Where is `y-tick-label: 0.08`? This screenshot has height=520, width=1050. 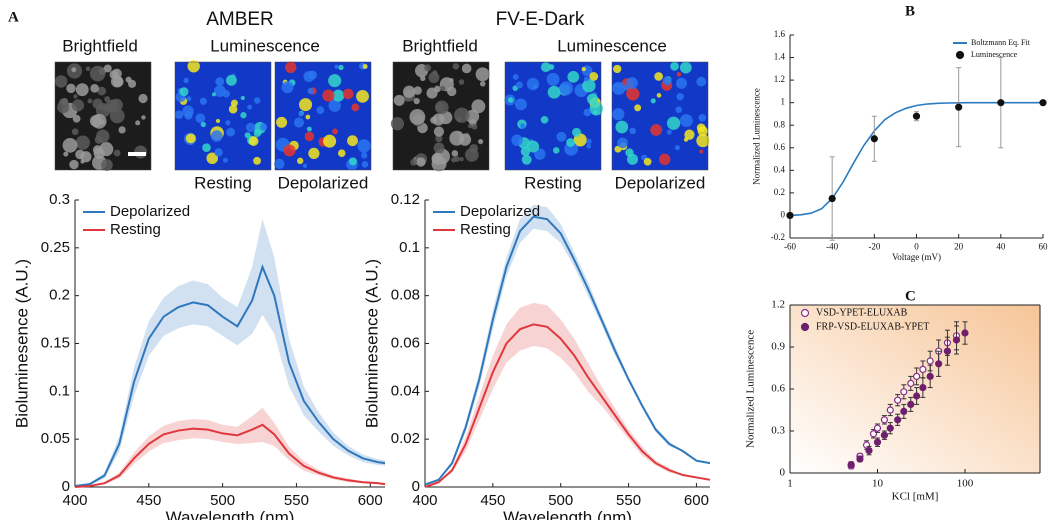
y-tick-label: 0.08 is located at coordinates (405, 295).